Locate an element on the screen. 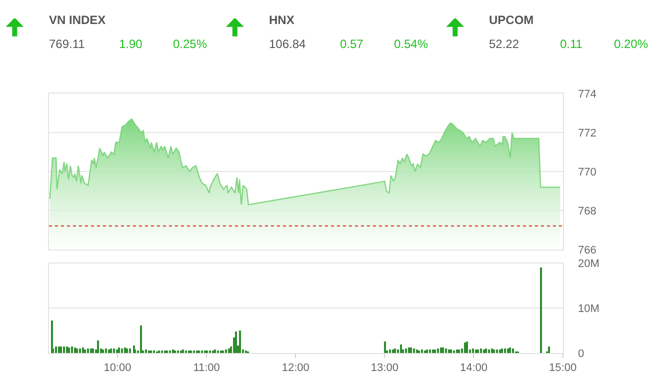  text: 0.25% is located at coordinates (190, 44).